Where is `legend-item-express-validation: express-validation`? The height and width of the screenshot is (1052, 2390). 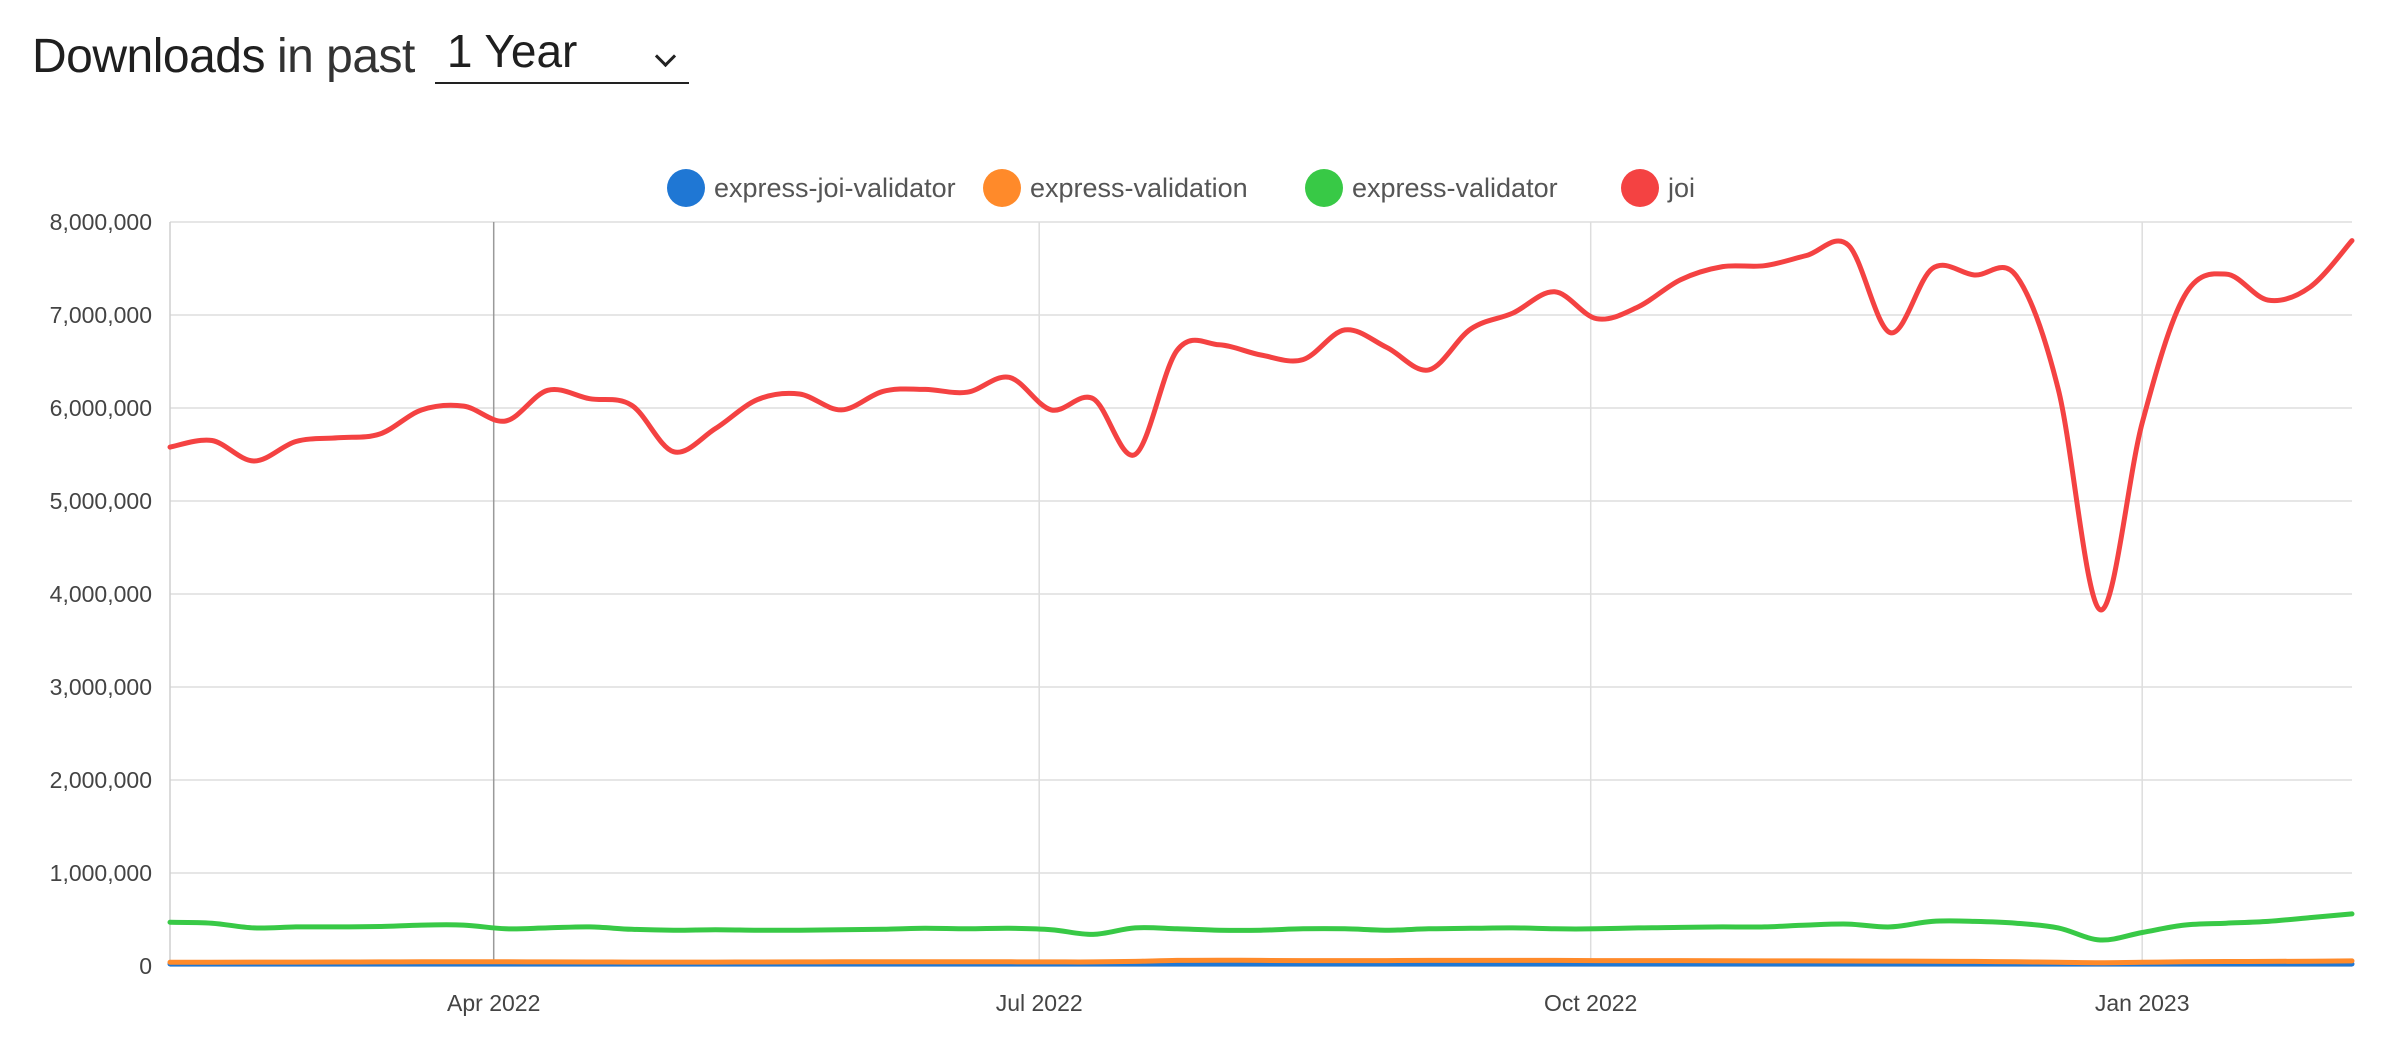
legend-item-express-validation: express-validation is located at coordinates (1115, 188).